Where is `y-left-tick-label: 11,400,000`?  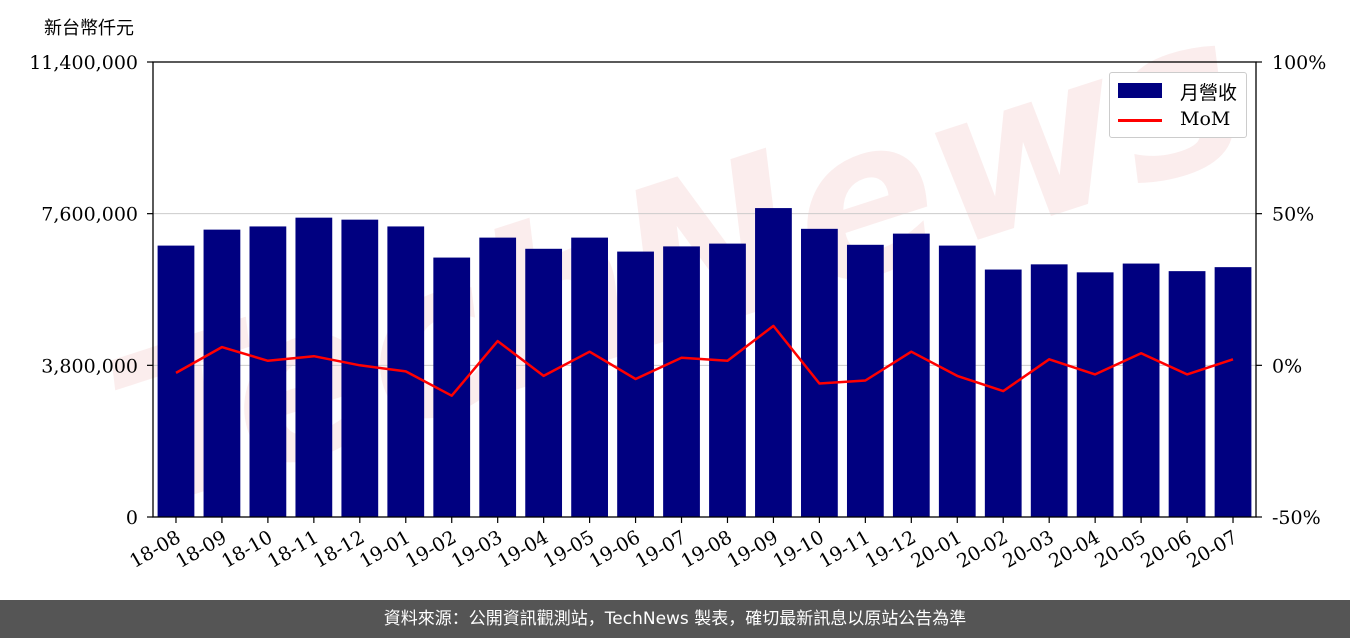
y-left-tick-label: 11,400,000 is located at coordinates (83, 63).